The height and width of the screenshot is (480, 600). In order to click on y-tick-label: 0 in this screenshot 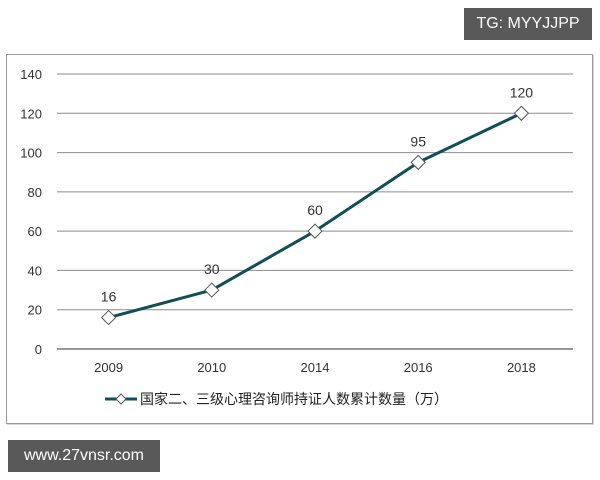, I will do `click(38, 349)`.